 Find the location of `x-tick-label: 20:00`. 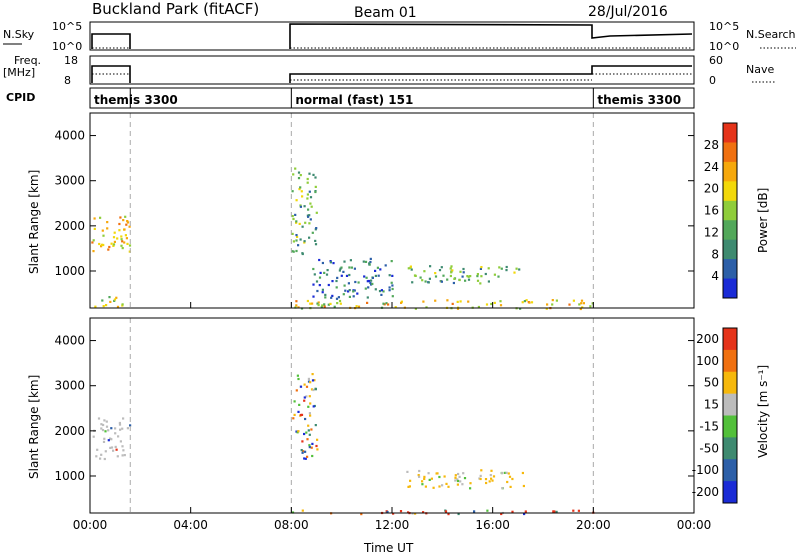

x-tick-label: 20:00 is located at coordinates (593, 525).